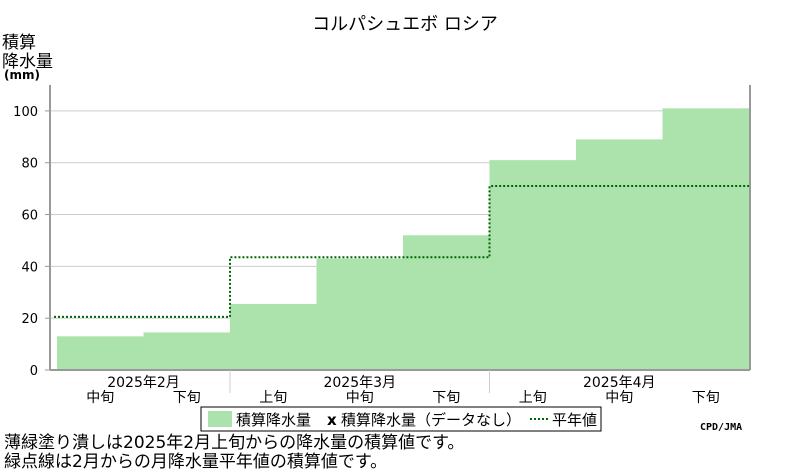  I want to click on credit-text: CPD/JMA, so click(721, 427).